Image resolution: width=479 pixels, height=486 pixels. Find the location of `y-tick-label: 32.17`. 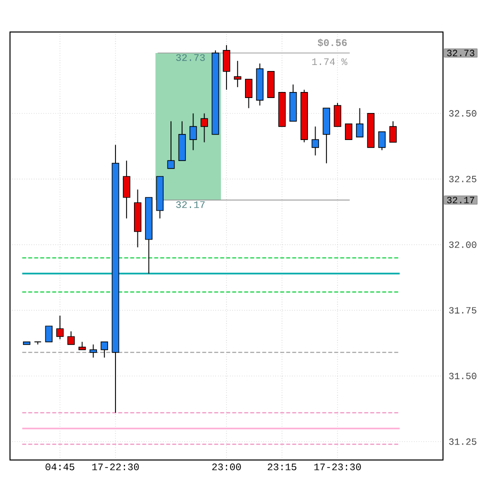

y-tick-label: 32.17 is located at coordinates (460, 200).